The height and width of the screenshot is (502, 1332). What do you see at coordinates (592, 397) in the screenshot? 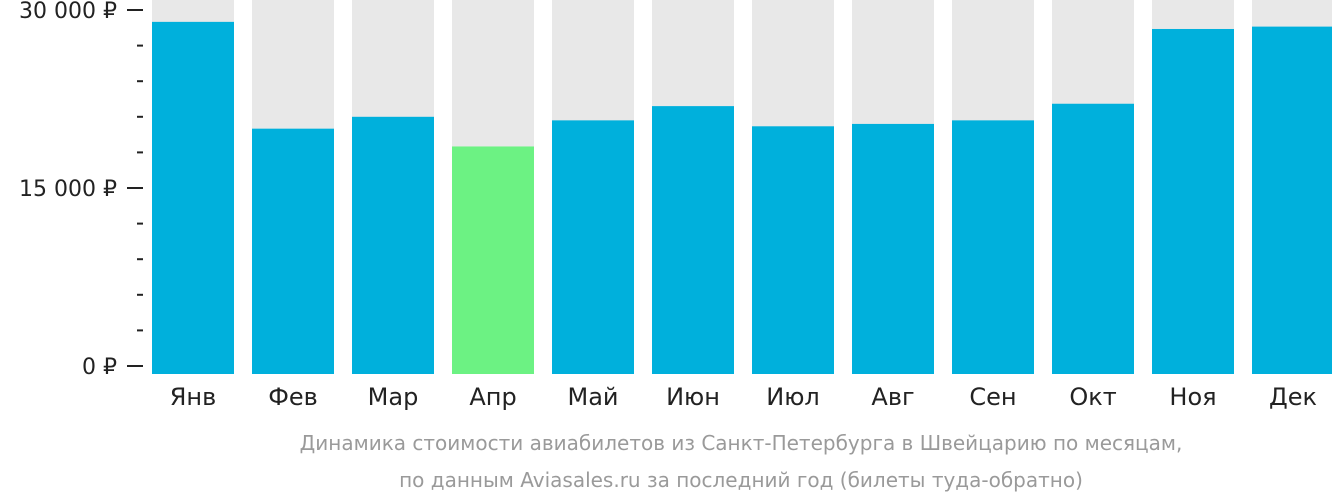
I see `x-tick-label-month-5: Май` at bounding box center [592, 397].